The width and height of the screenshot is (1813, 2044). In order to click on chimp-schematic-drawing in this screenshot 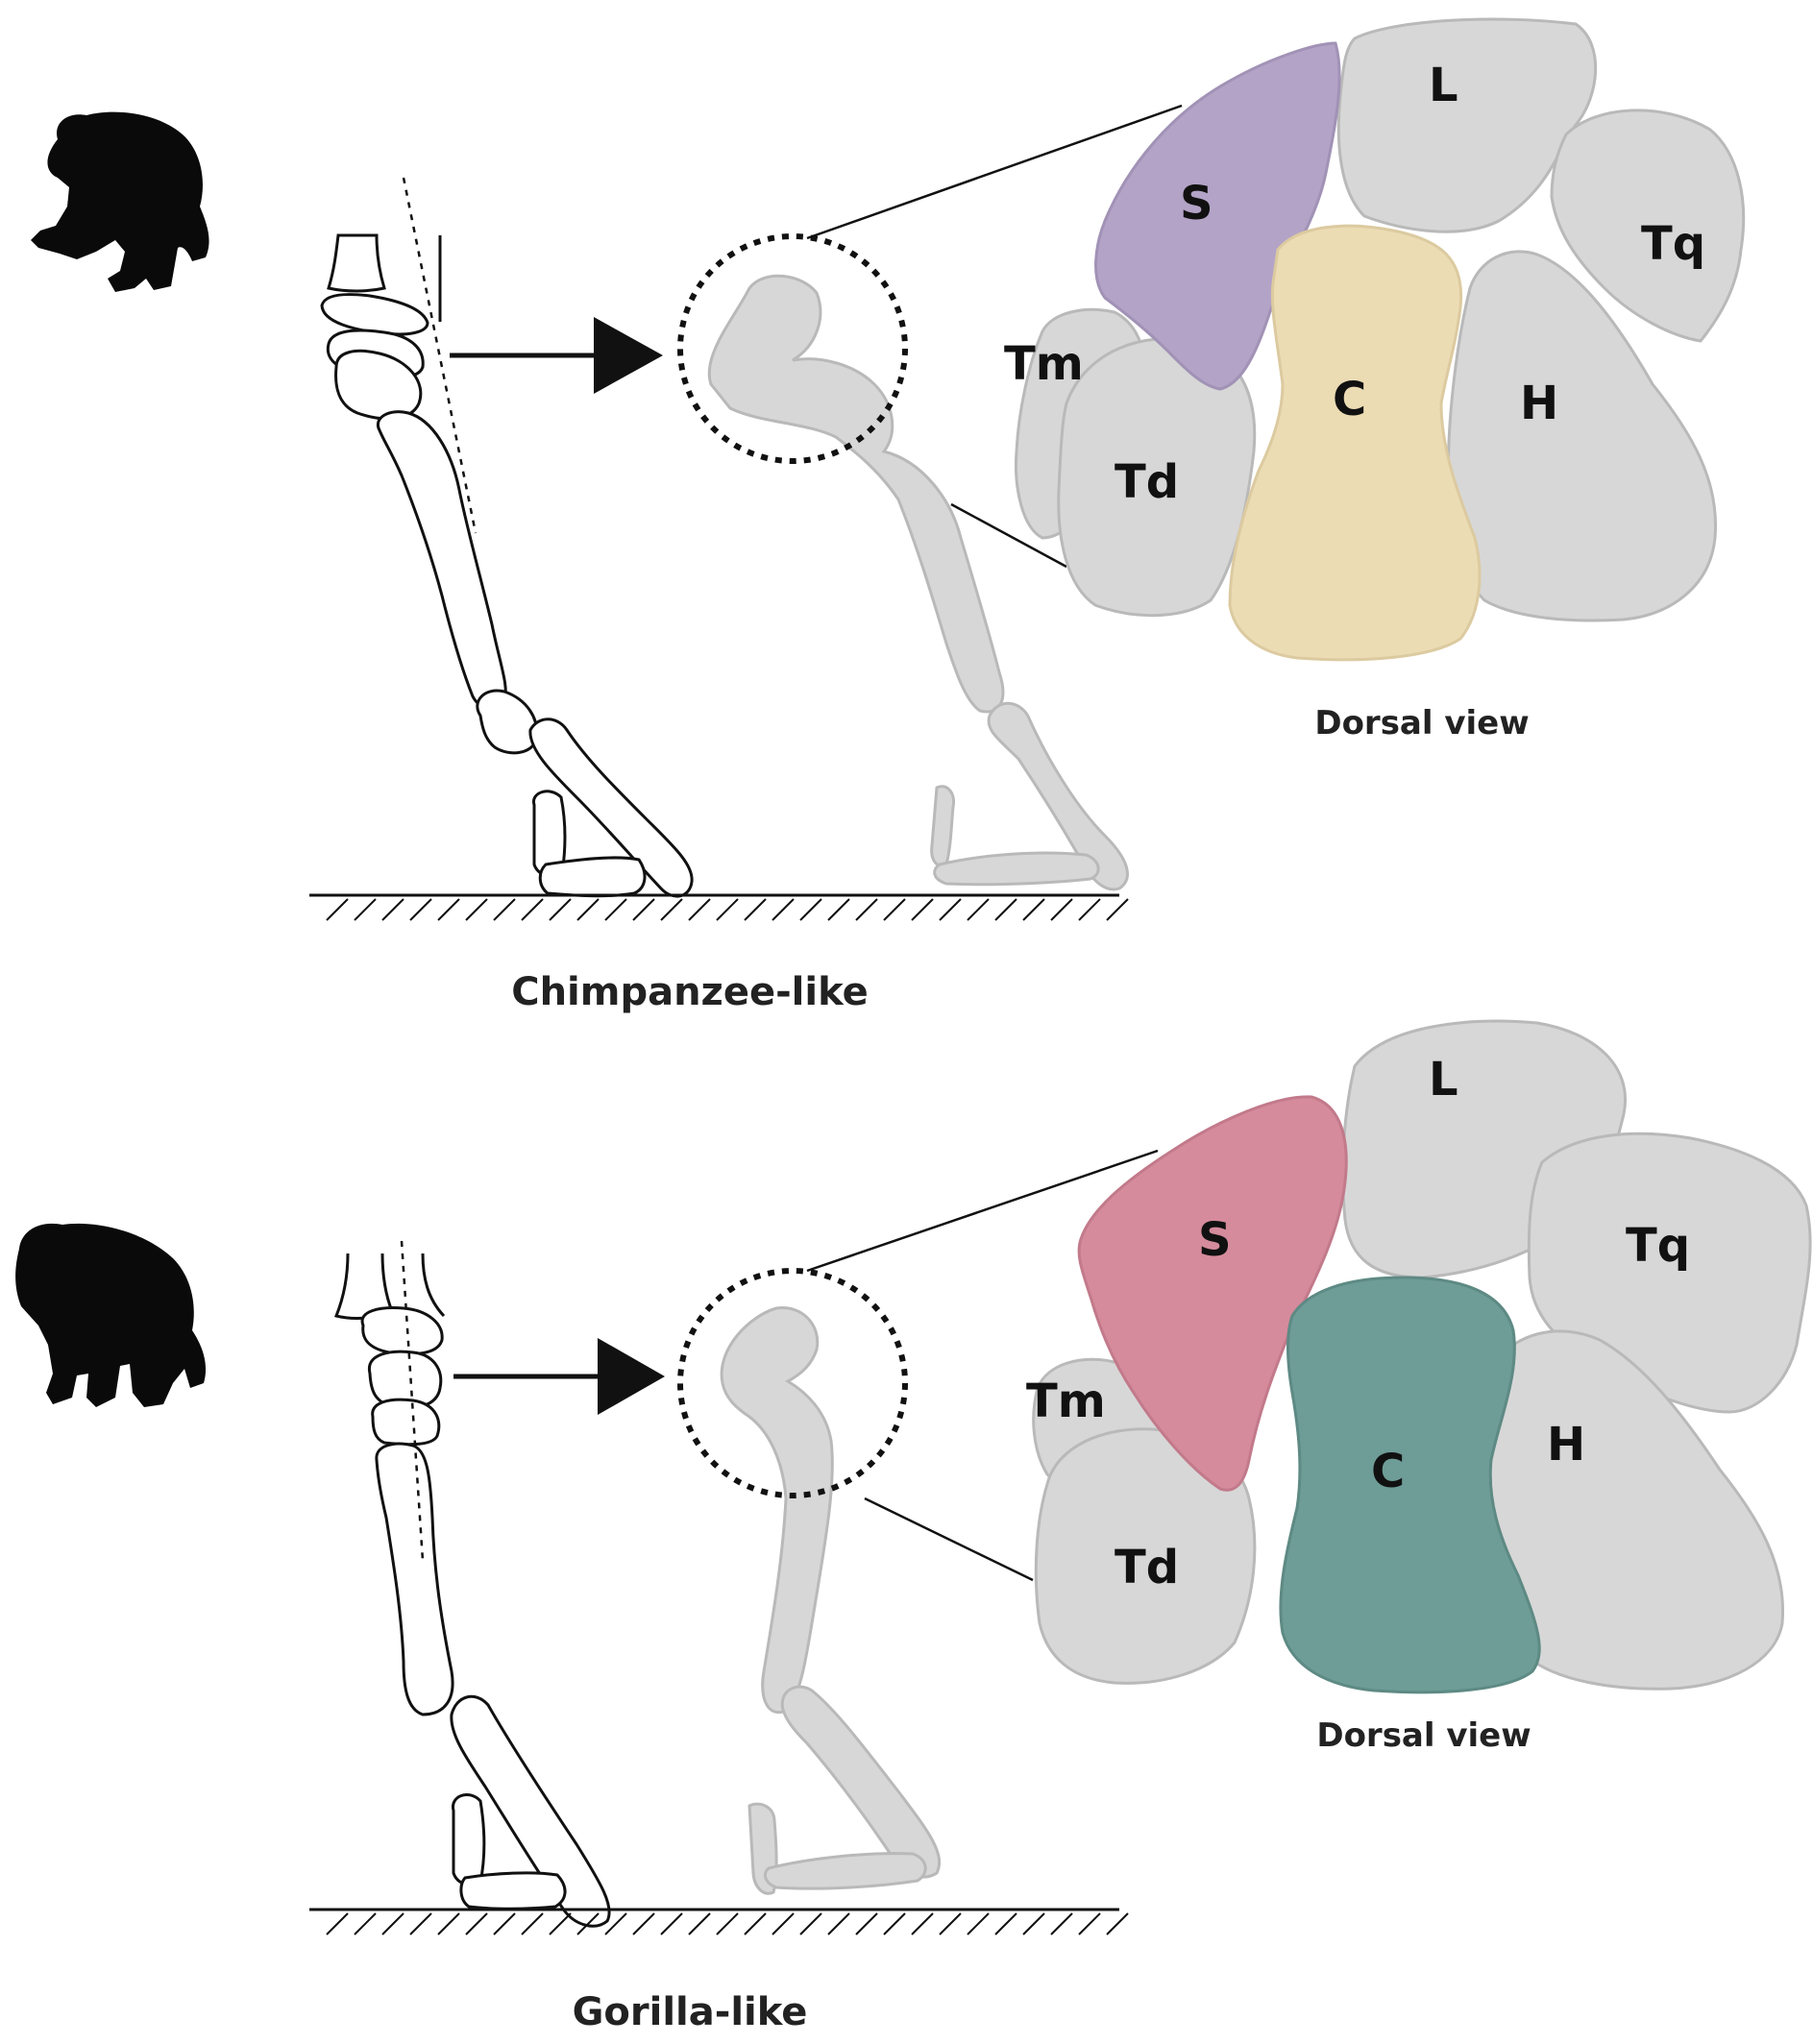, I will do `click(507, 537)`.